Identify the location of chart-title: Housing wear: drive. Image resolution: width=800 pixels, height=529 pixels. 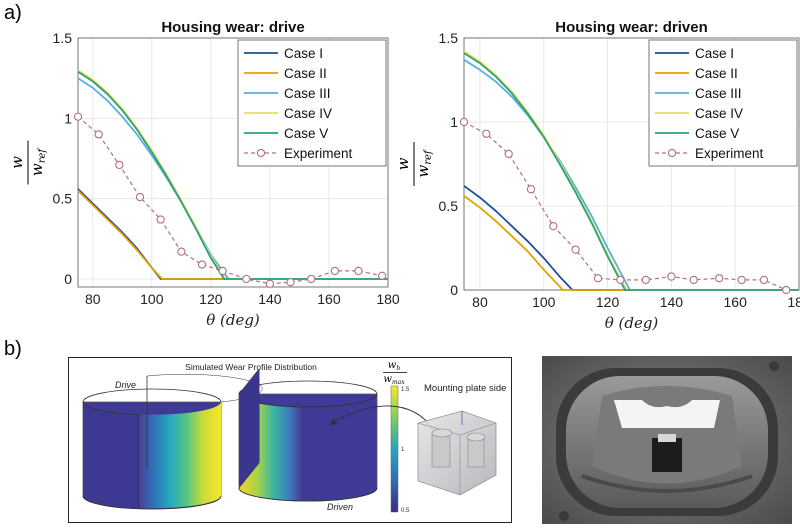
(232, 27).